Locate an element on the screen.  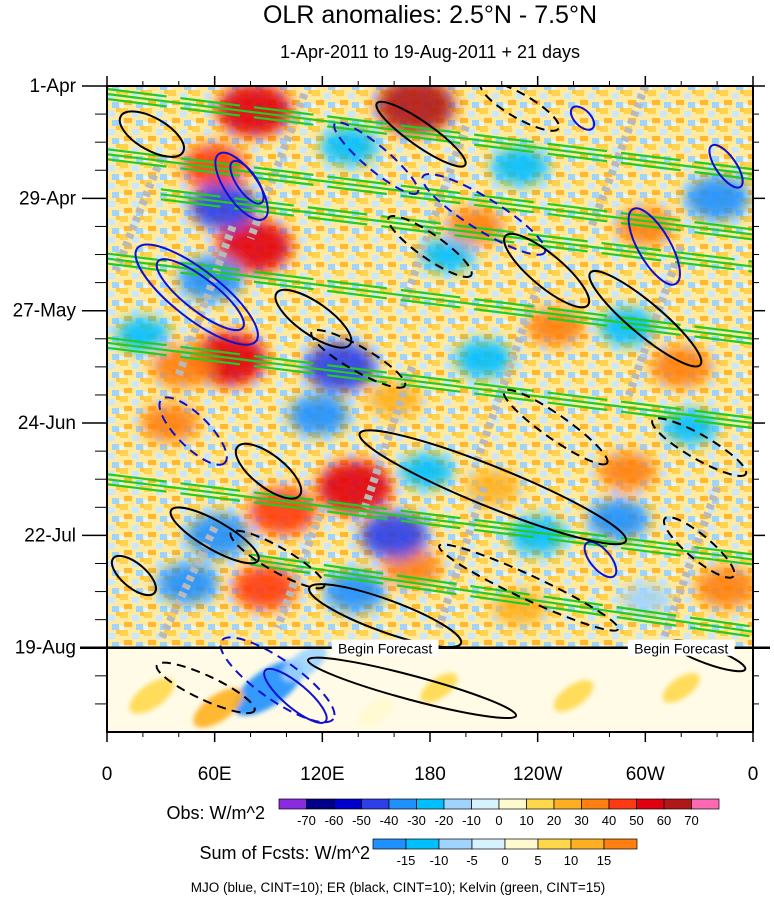
obs-colorbar-label-2: -50 is located at coordinates (361, 820).